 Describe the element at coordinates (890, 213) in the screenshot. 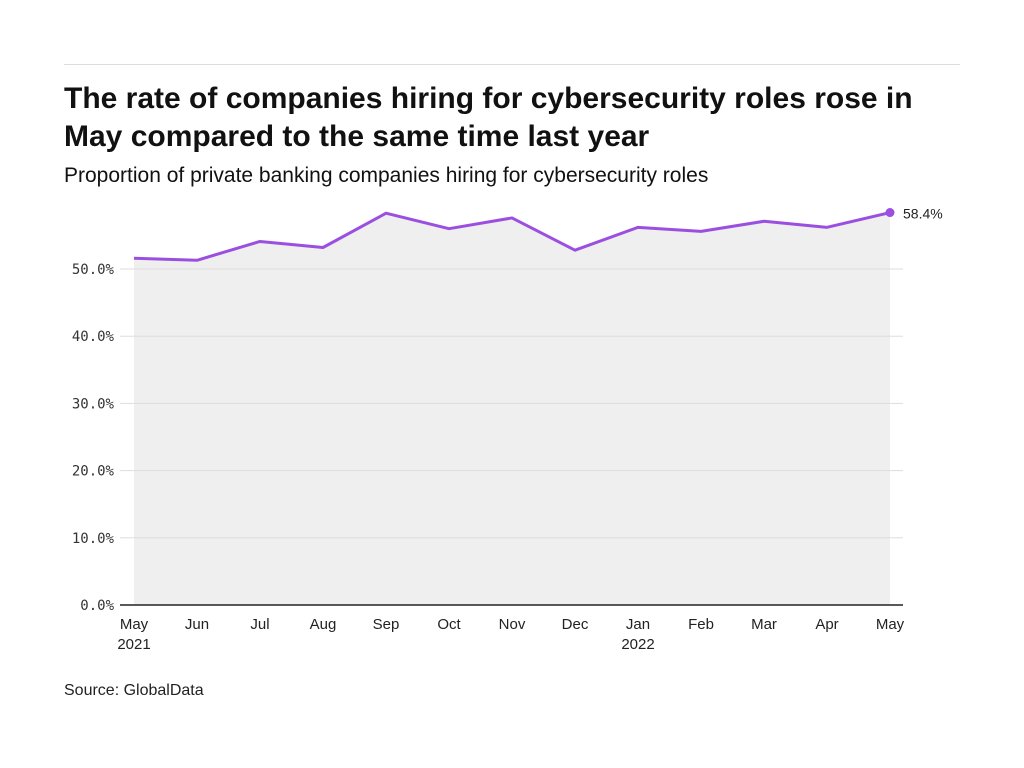

I see `data-point` at that location.